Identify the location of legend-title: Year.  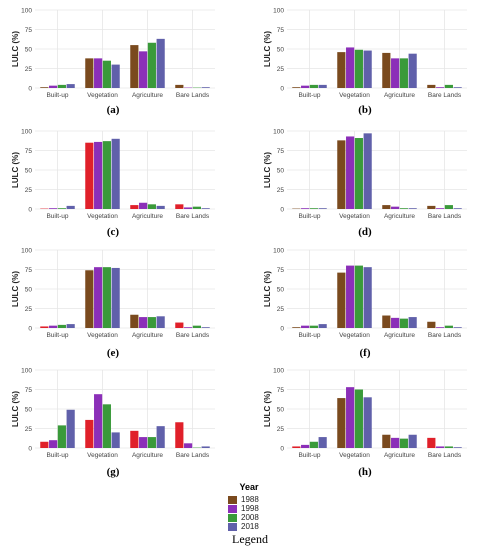
(249, 487).